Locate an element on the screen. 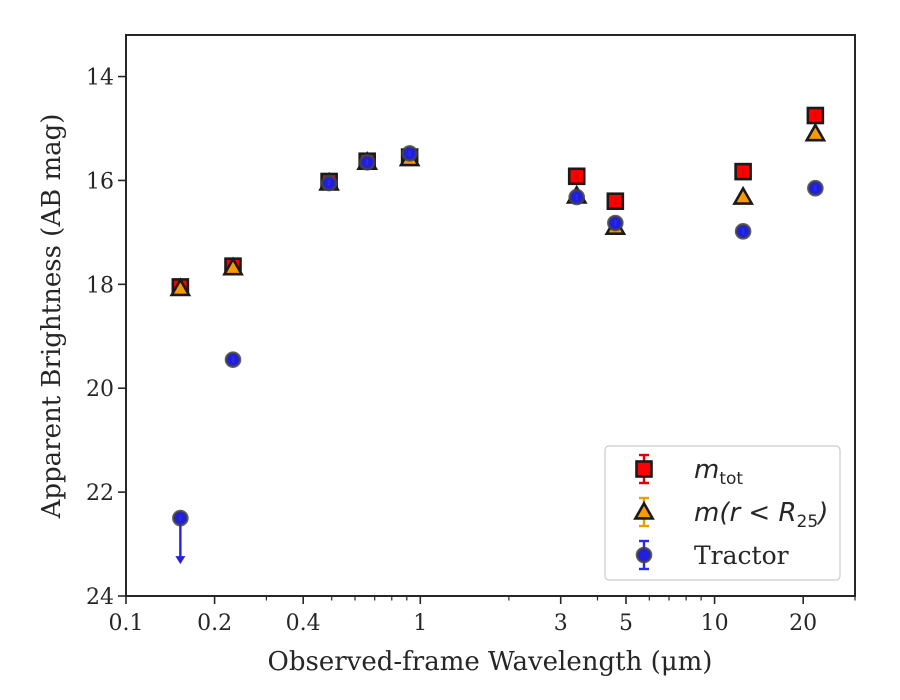 This screenshot has height=700, width=900. upper-limit-arrow-head is located at coordinates (180, 560).